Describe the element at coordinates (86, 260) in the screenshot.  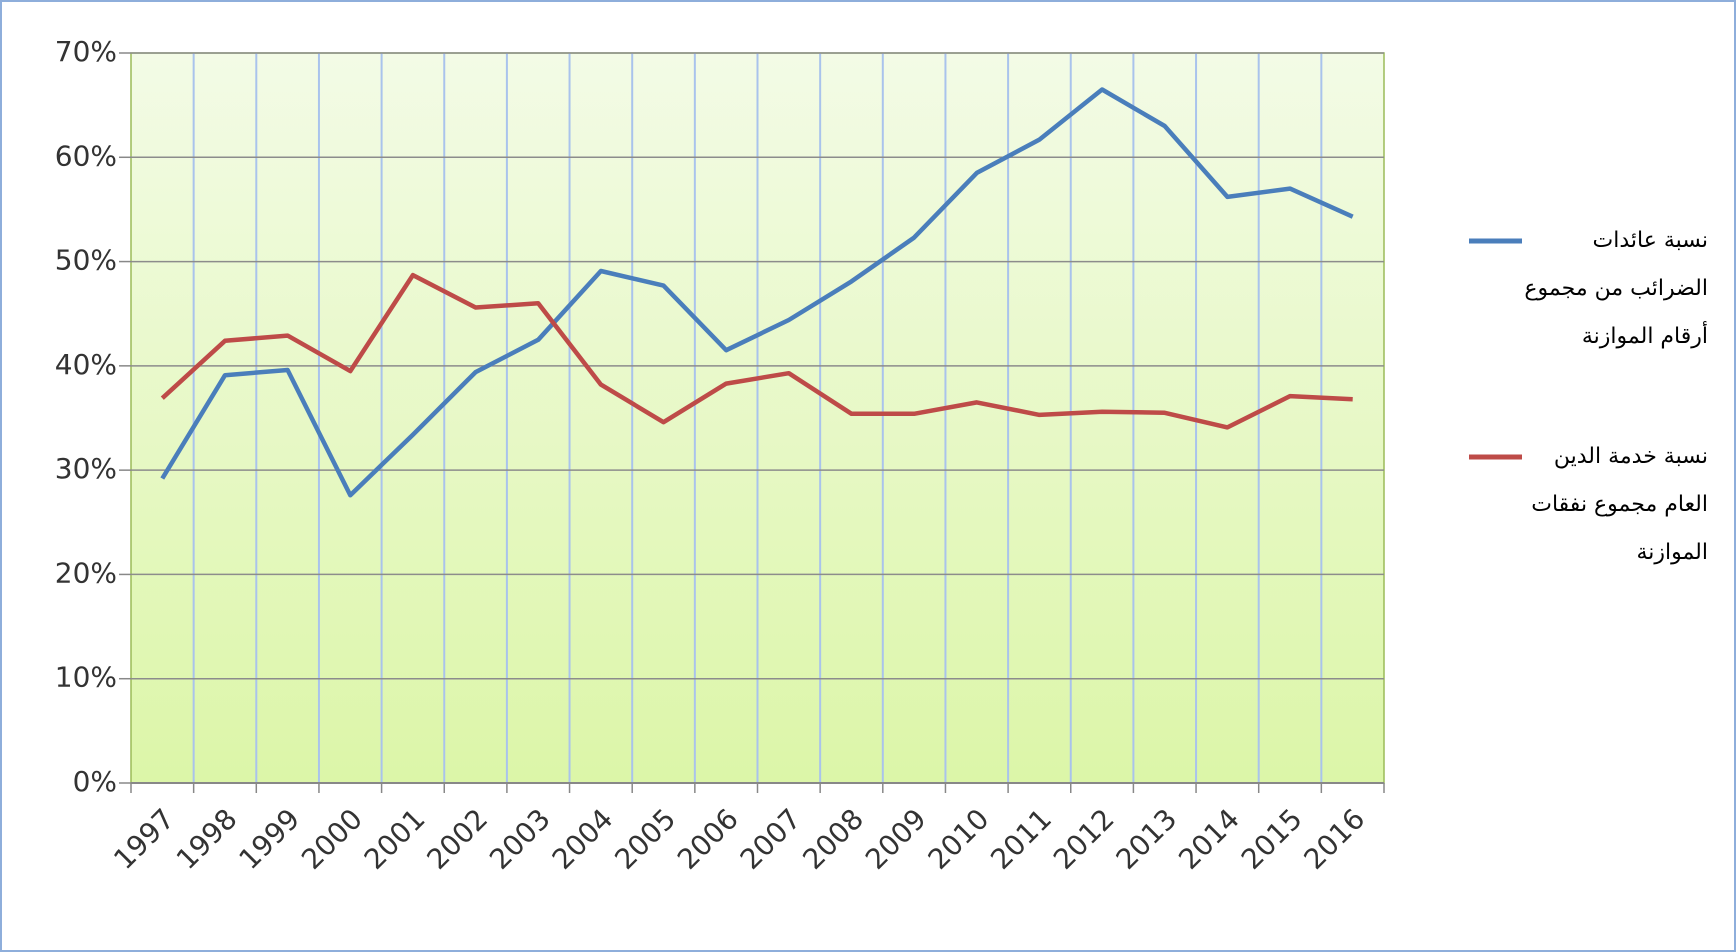
I see `y-tick-label: 50%` at that location.